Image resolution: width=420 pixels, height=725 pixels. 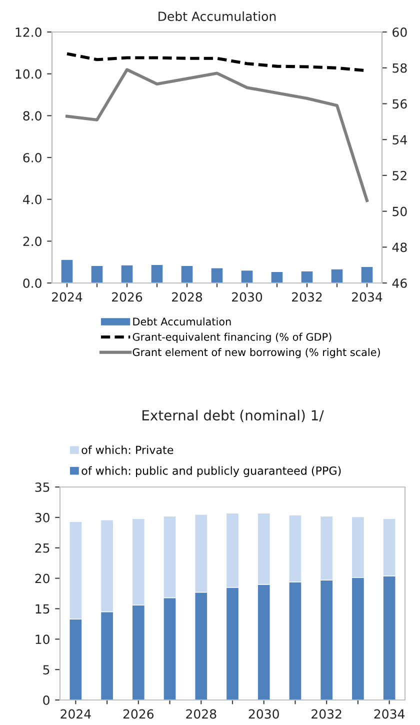 What do you see at coordinates (32, 283) in the screenshot?
I see `y-tick-label: 0.0` at bounding box center [32, 283].